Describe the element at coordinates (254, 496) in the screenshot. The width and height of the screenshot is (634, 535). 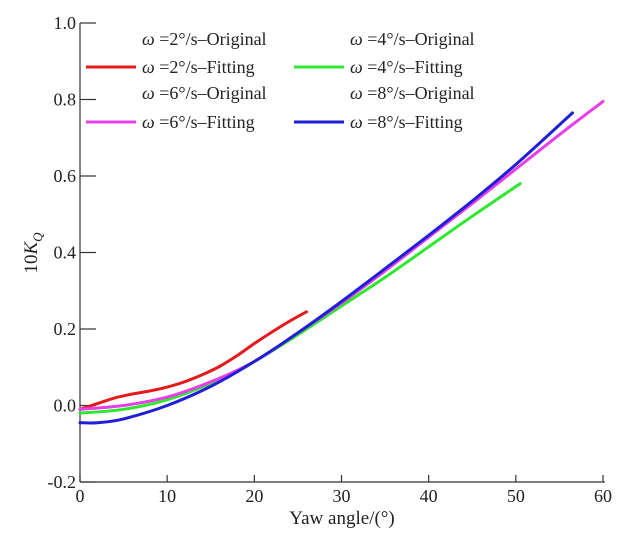
I see `x-tick-label: 20` at that location.